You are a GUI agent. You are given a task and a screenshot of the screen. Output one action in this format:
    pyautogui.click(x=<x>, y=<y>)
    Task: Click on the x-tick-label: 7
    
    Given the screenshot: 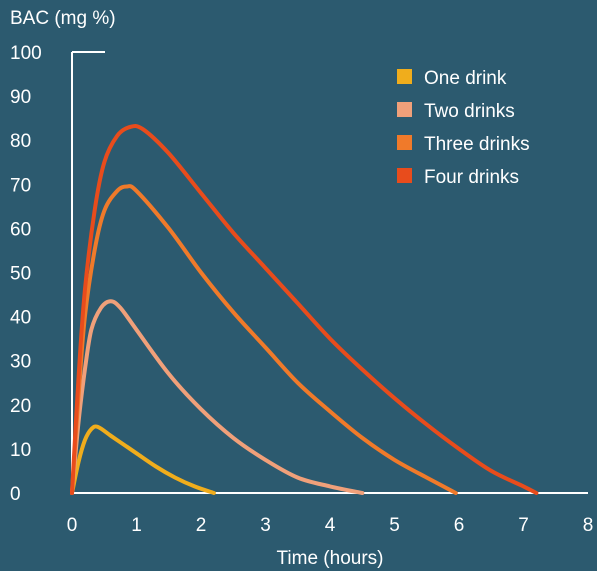 What is the action you would take?
    pyautogui.click(x=523, y=525)
    